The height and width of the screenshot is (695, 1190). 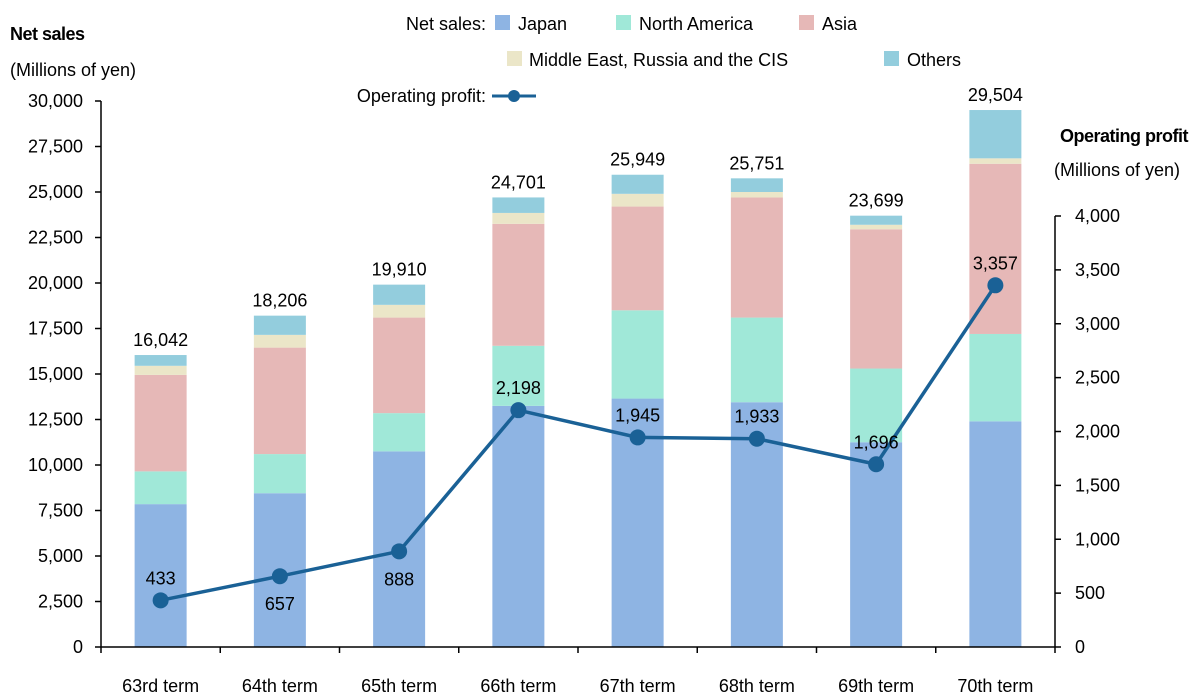 What do you see at coordinates (47, 34) in the screenshot?
I see `left-axis-title: Net sales` at bounding box center [47, 34].